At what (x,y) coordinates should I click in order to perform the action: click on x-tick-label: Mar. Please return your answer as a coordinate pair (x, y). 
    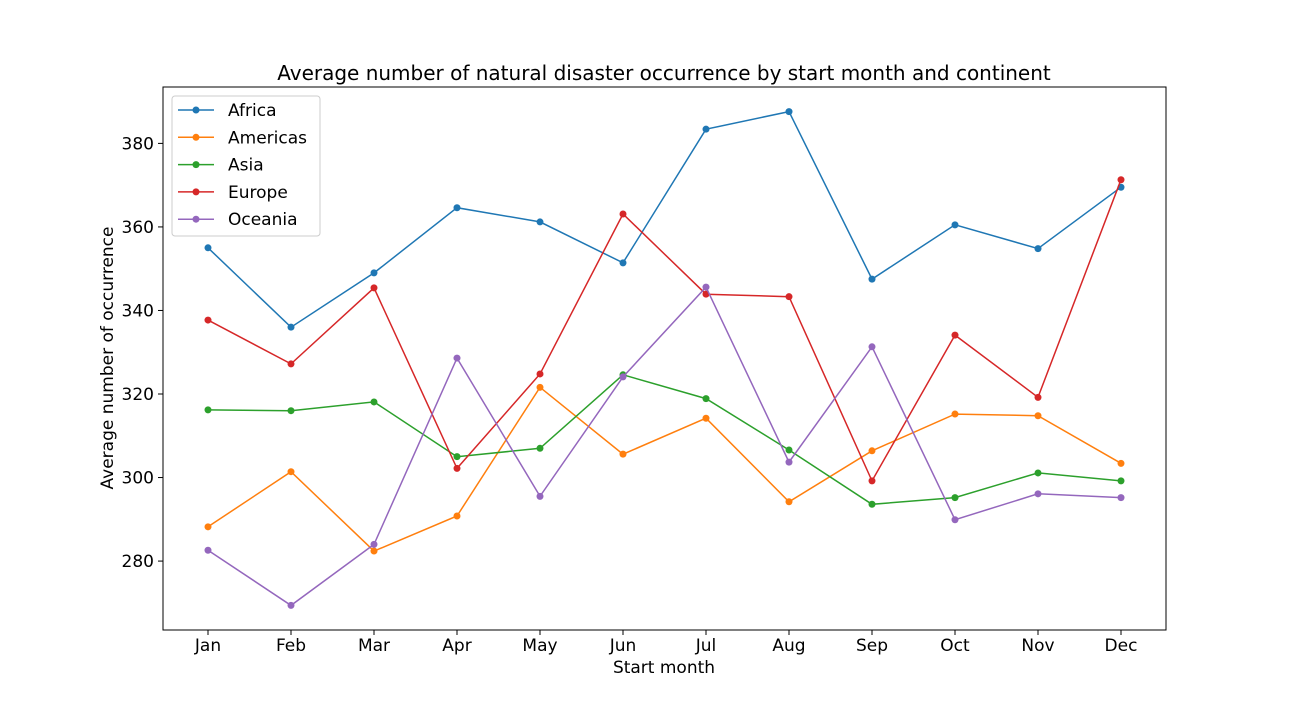
    Looking at the image, I should click on (374, 646).